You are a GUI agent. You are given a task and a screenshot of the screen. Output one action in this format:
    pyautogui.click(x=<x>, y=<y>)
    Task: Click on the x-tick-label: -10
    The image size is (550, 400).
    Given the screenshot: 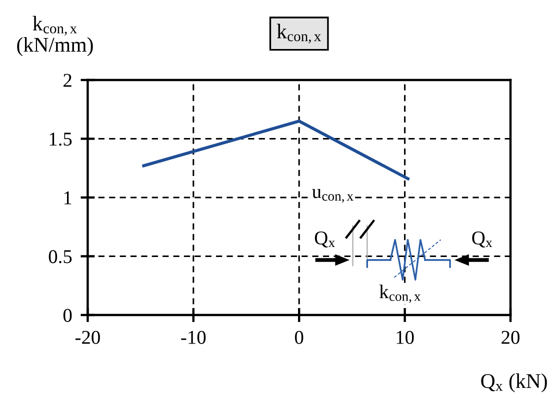 What is the action you would take?
    pyautogui.click(x=193, y=337)
    